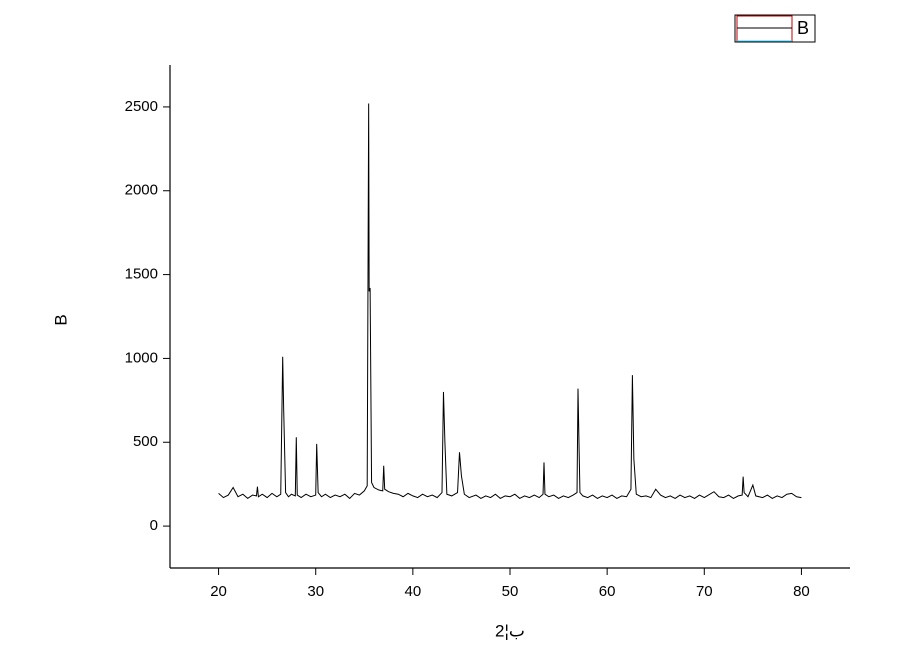  What do you see at coordinates (141, 357) in the screenshot?
I see `y-tick-label: 1000` at bounding box center [141, 357].